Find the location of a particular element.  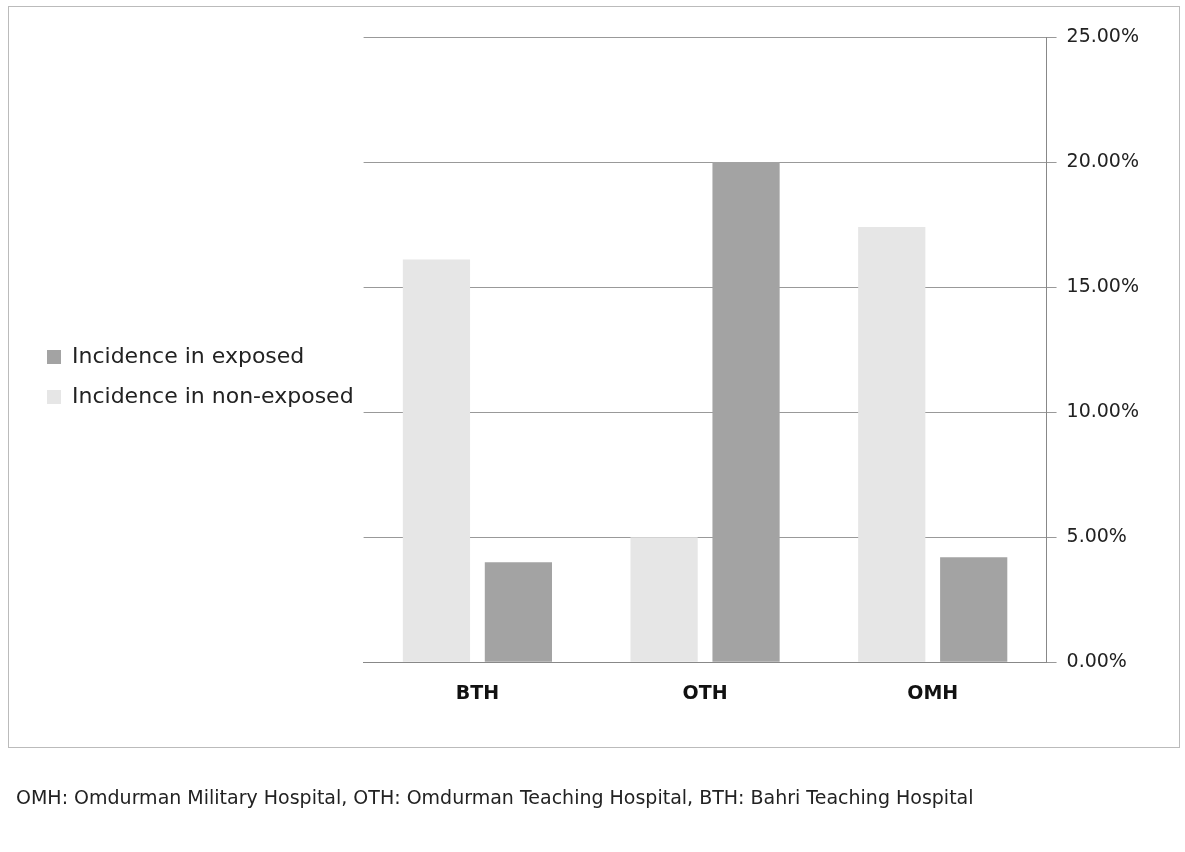

x-tick-label: OTH is located at coordinates (705, 691).